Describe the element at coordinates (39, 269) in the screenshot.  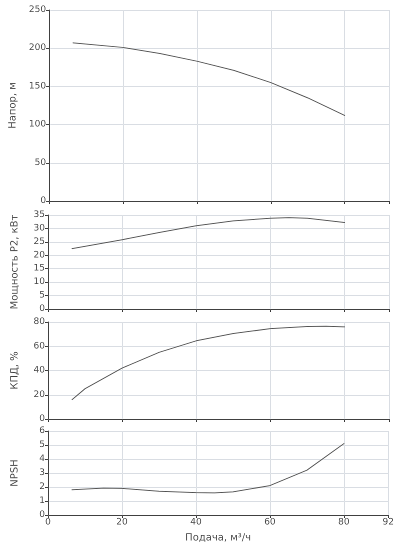
I see `y-tick-label: 15` at that location.